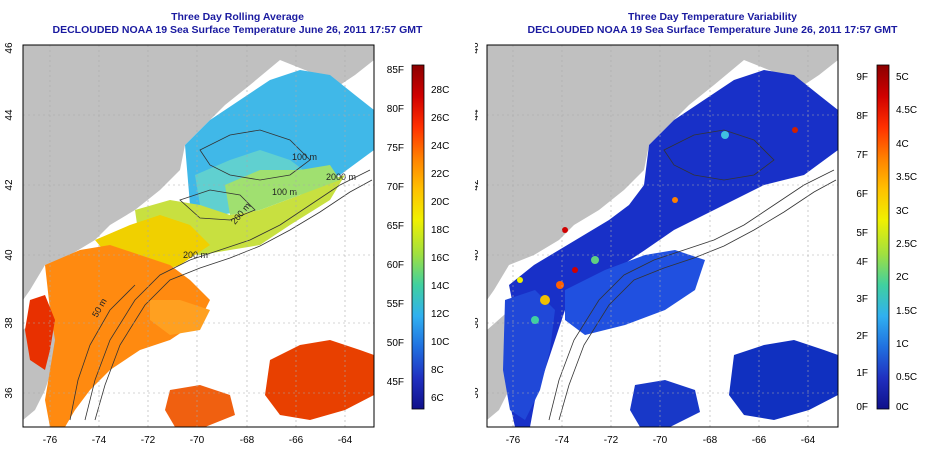 This screenshot has height=475, width=950. I want to click on left-map-title: Three Day Rolling Average, so click(237, 17).